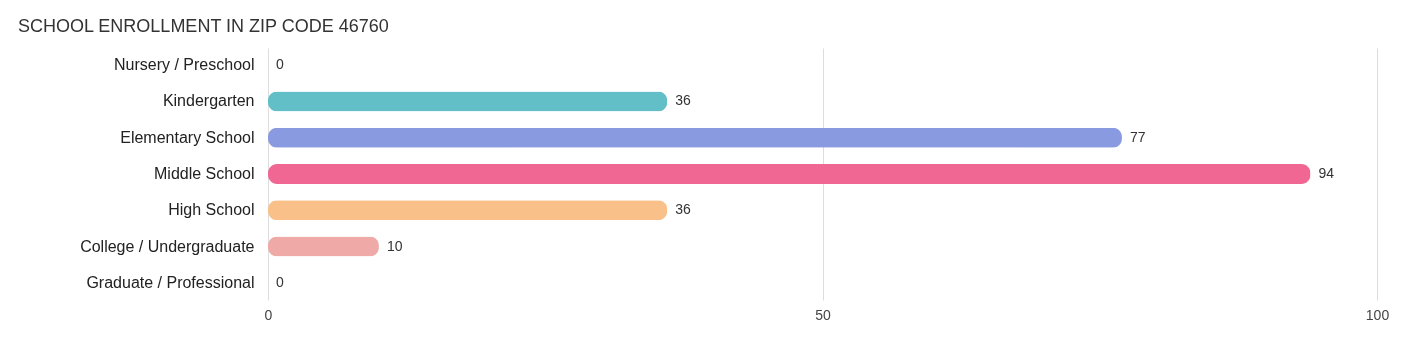 The image size is (1406, 342). What do you see at coordinates (268, 314) in the screenshot?
I see `x-tick-label: 0` at bounding box center [268, 314].